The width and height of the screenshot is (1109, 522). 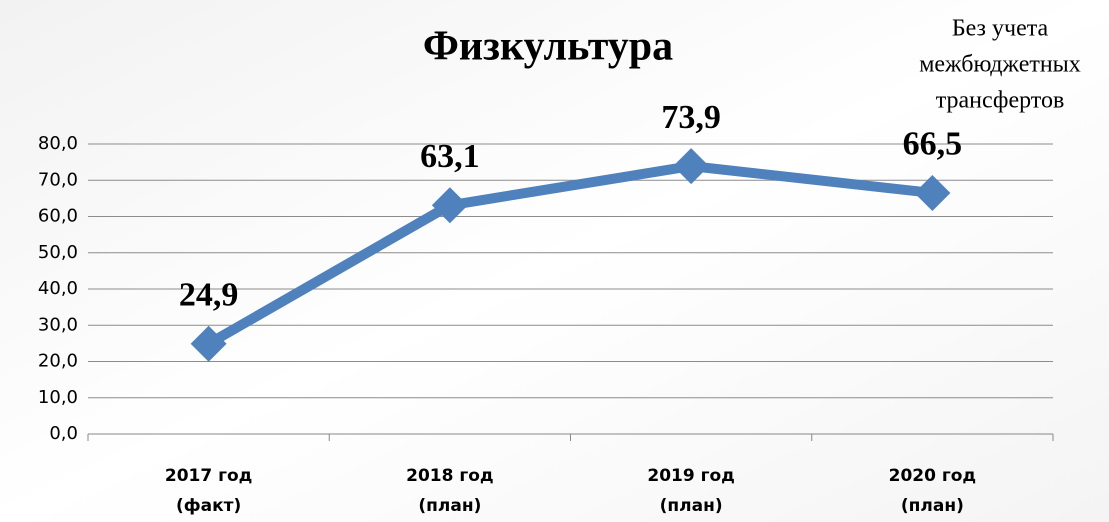 I want to click on x-tick-label: 2020 год (план), so click(x=932, y=491).